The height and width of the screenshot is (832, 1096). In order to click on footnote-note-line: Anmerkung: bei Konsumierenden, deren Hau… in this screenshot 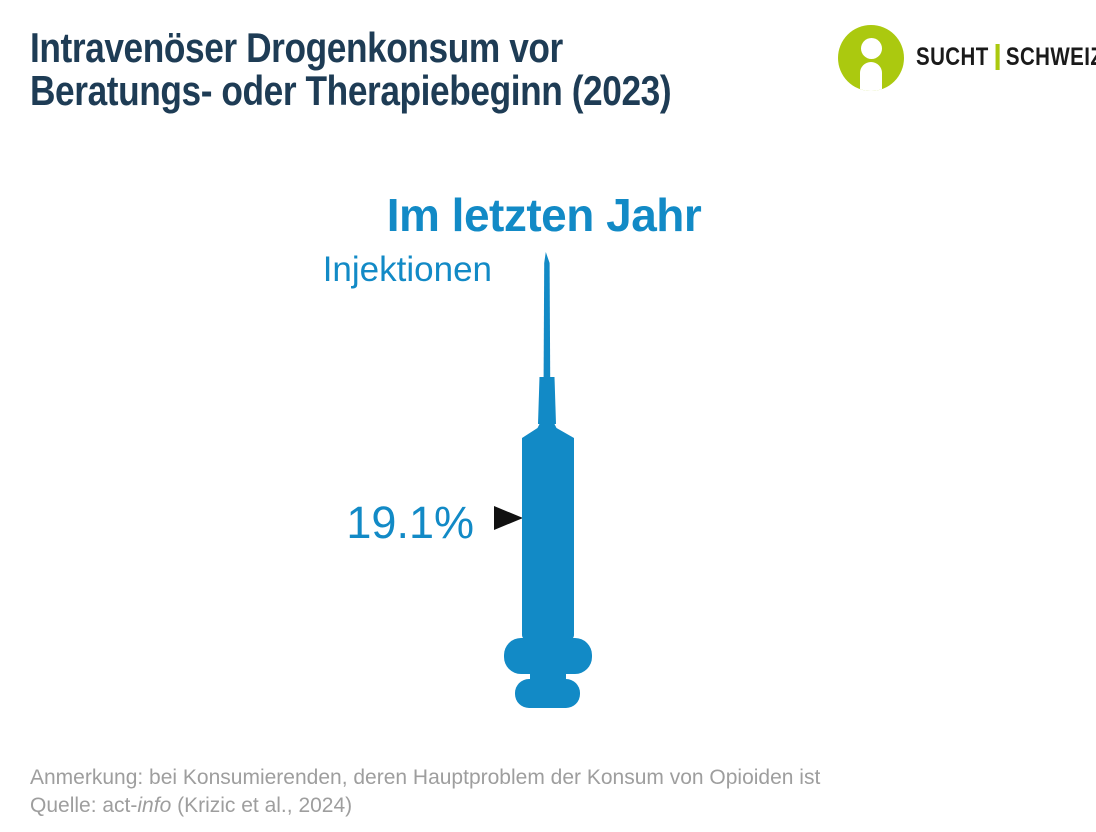, I will do `click(425, 777)`.